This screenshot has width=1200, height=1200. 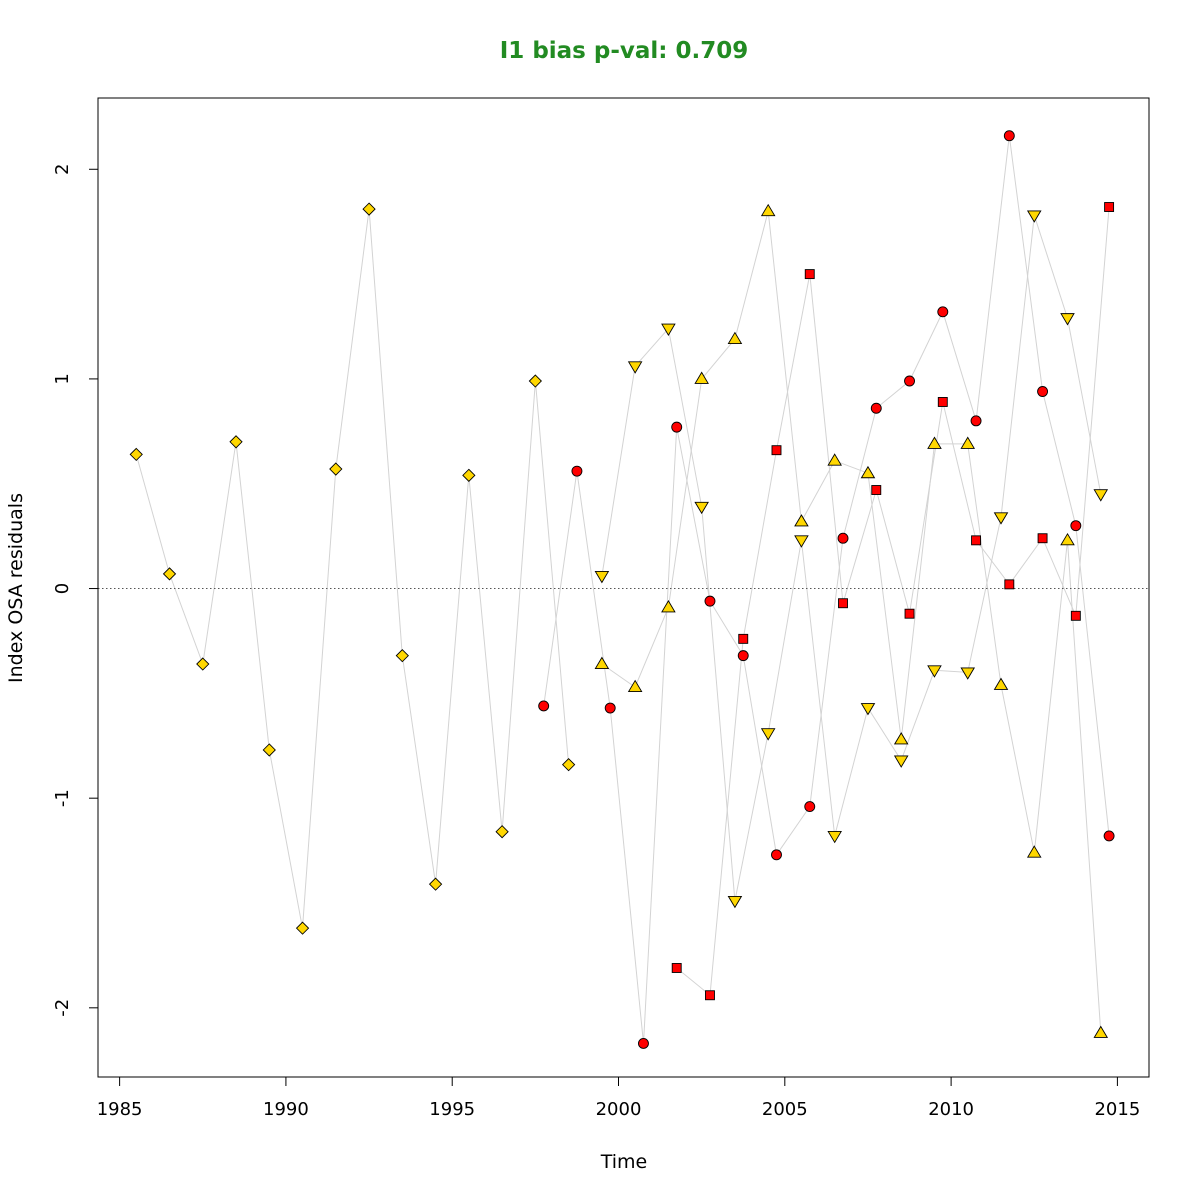 I want to click on x-tick-label-1990: 1990, so click(x=286, y=1109).